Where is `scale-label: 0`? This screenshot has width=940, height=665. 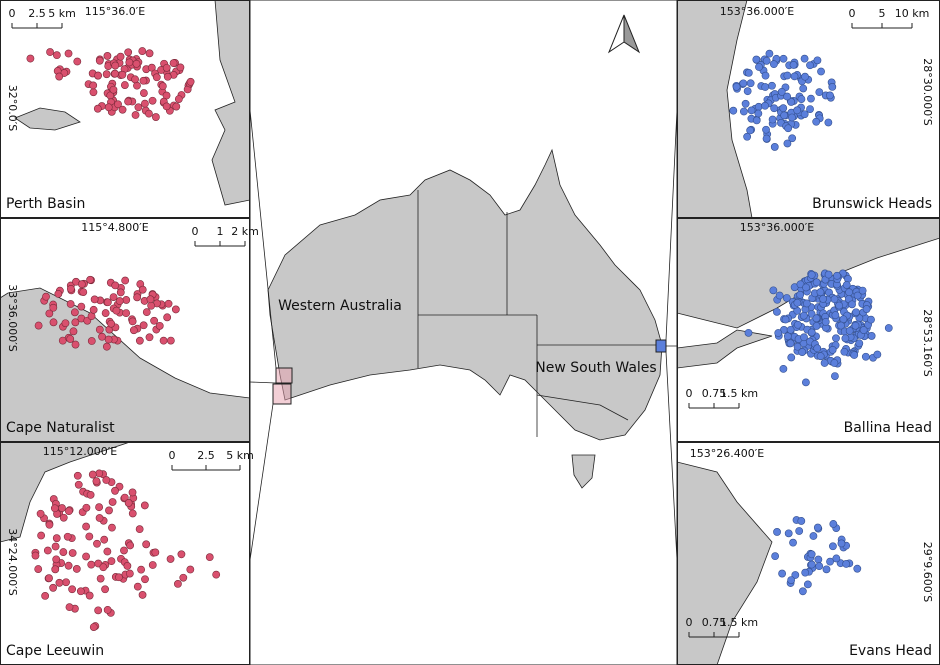 scale-label: 0 is located at coordinates (689, 393).